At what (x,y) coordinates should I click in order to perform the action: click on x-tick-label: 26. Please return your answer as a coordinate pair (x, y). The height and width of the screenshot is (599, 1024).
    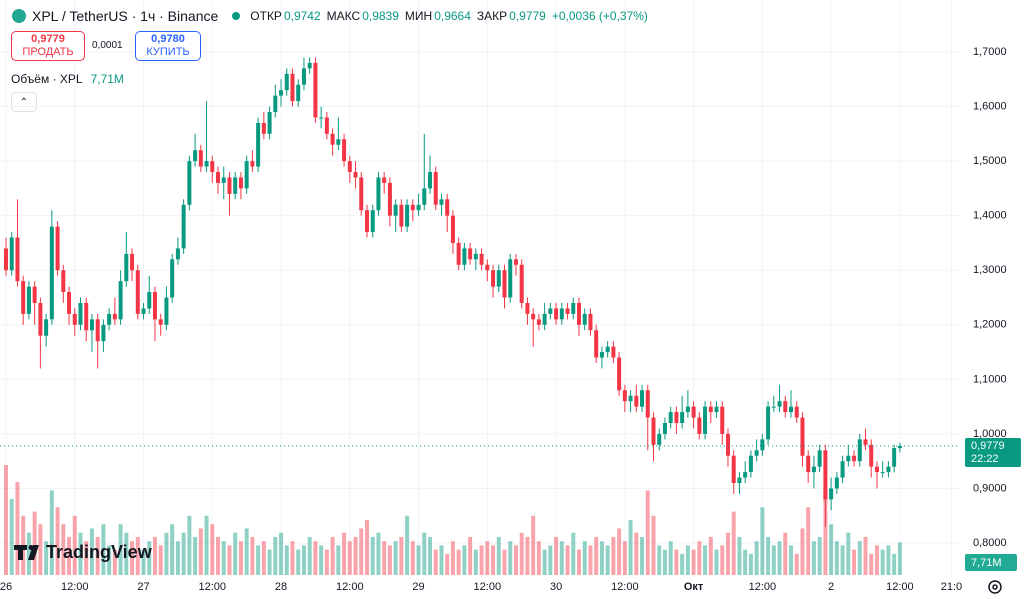
    Looking at the image, I should click on (6, 587).